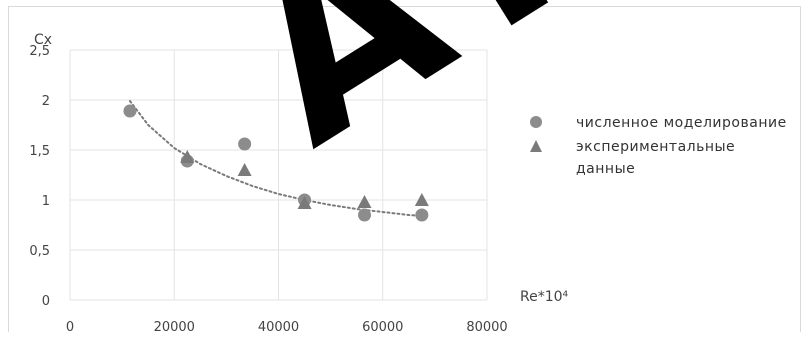  What do you see at coordinates (656, 158) in the screenshot?
I see `legend-label-experimental: экспериментальные данные` at bounding box center [656, 158].